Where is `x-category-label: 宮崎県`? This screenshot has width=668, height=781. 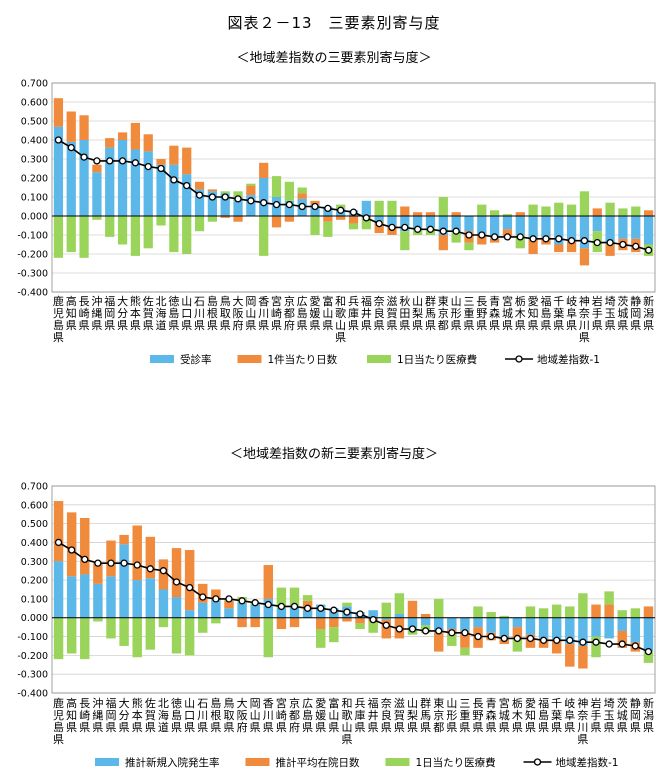 x-category-label: 宮崎県 is located at coordinates (276, 313).